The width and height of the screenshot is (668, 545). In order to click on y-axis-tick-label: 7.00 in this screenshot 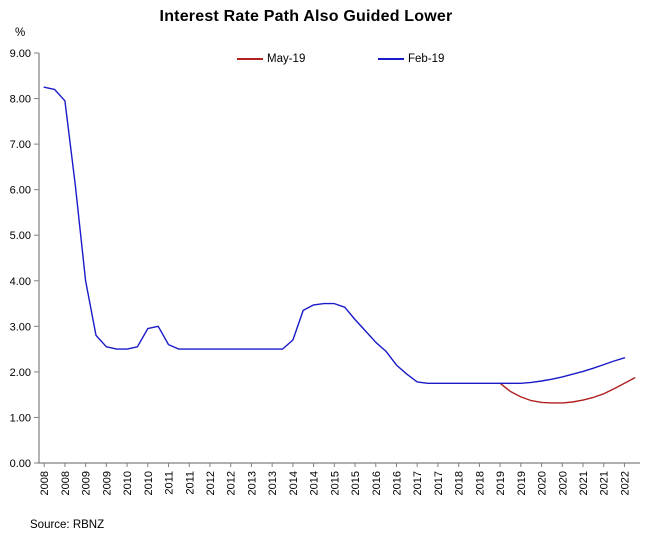, I will do `click(20, 145)`.